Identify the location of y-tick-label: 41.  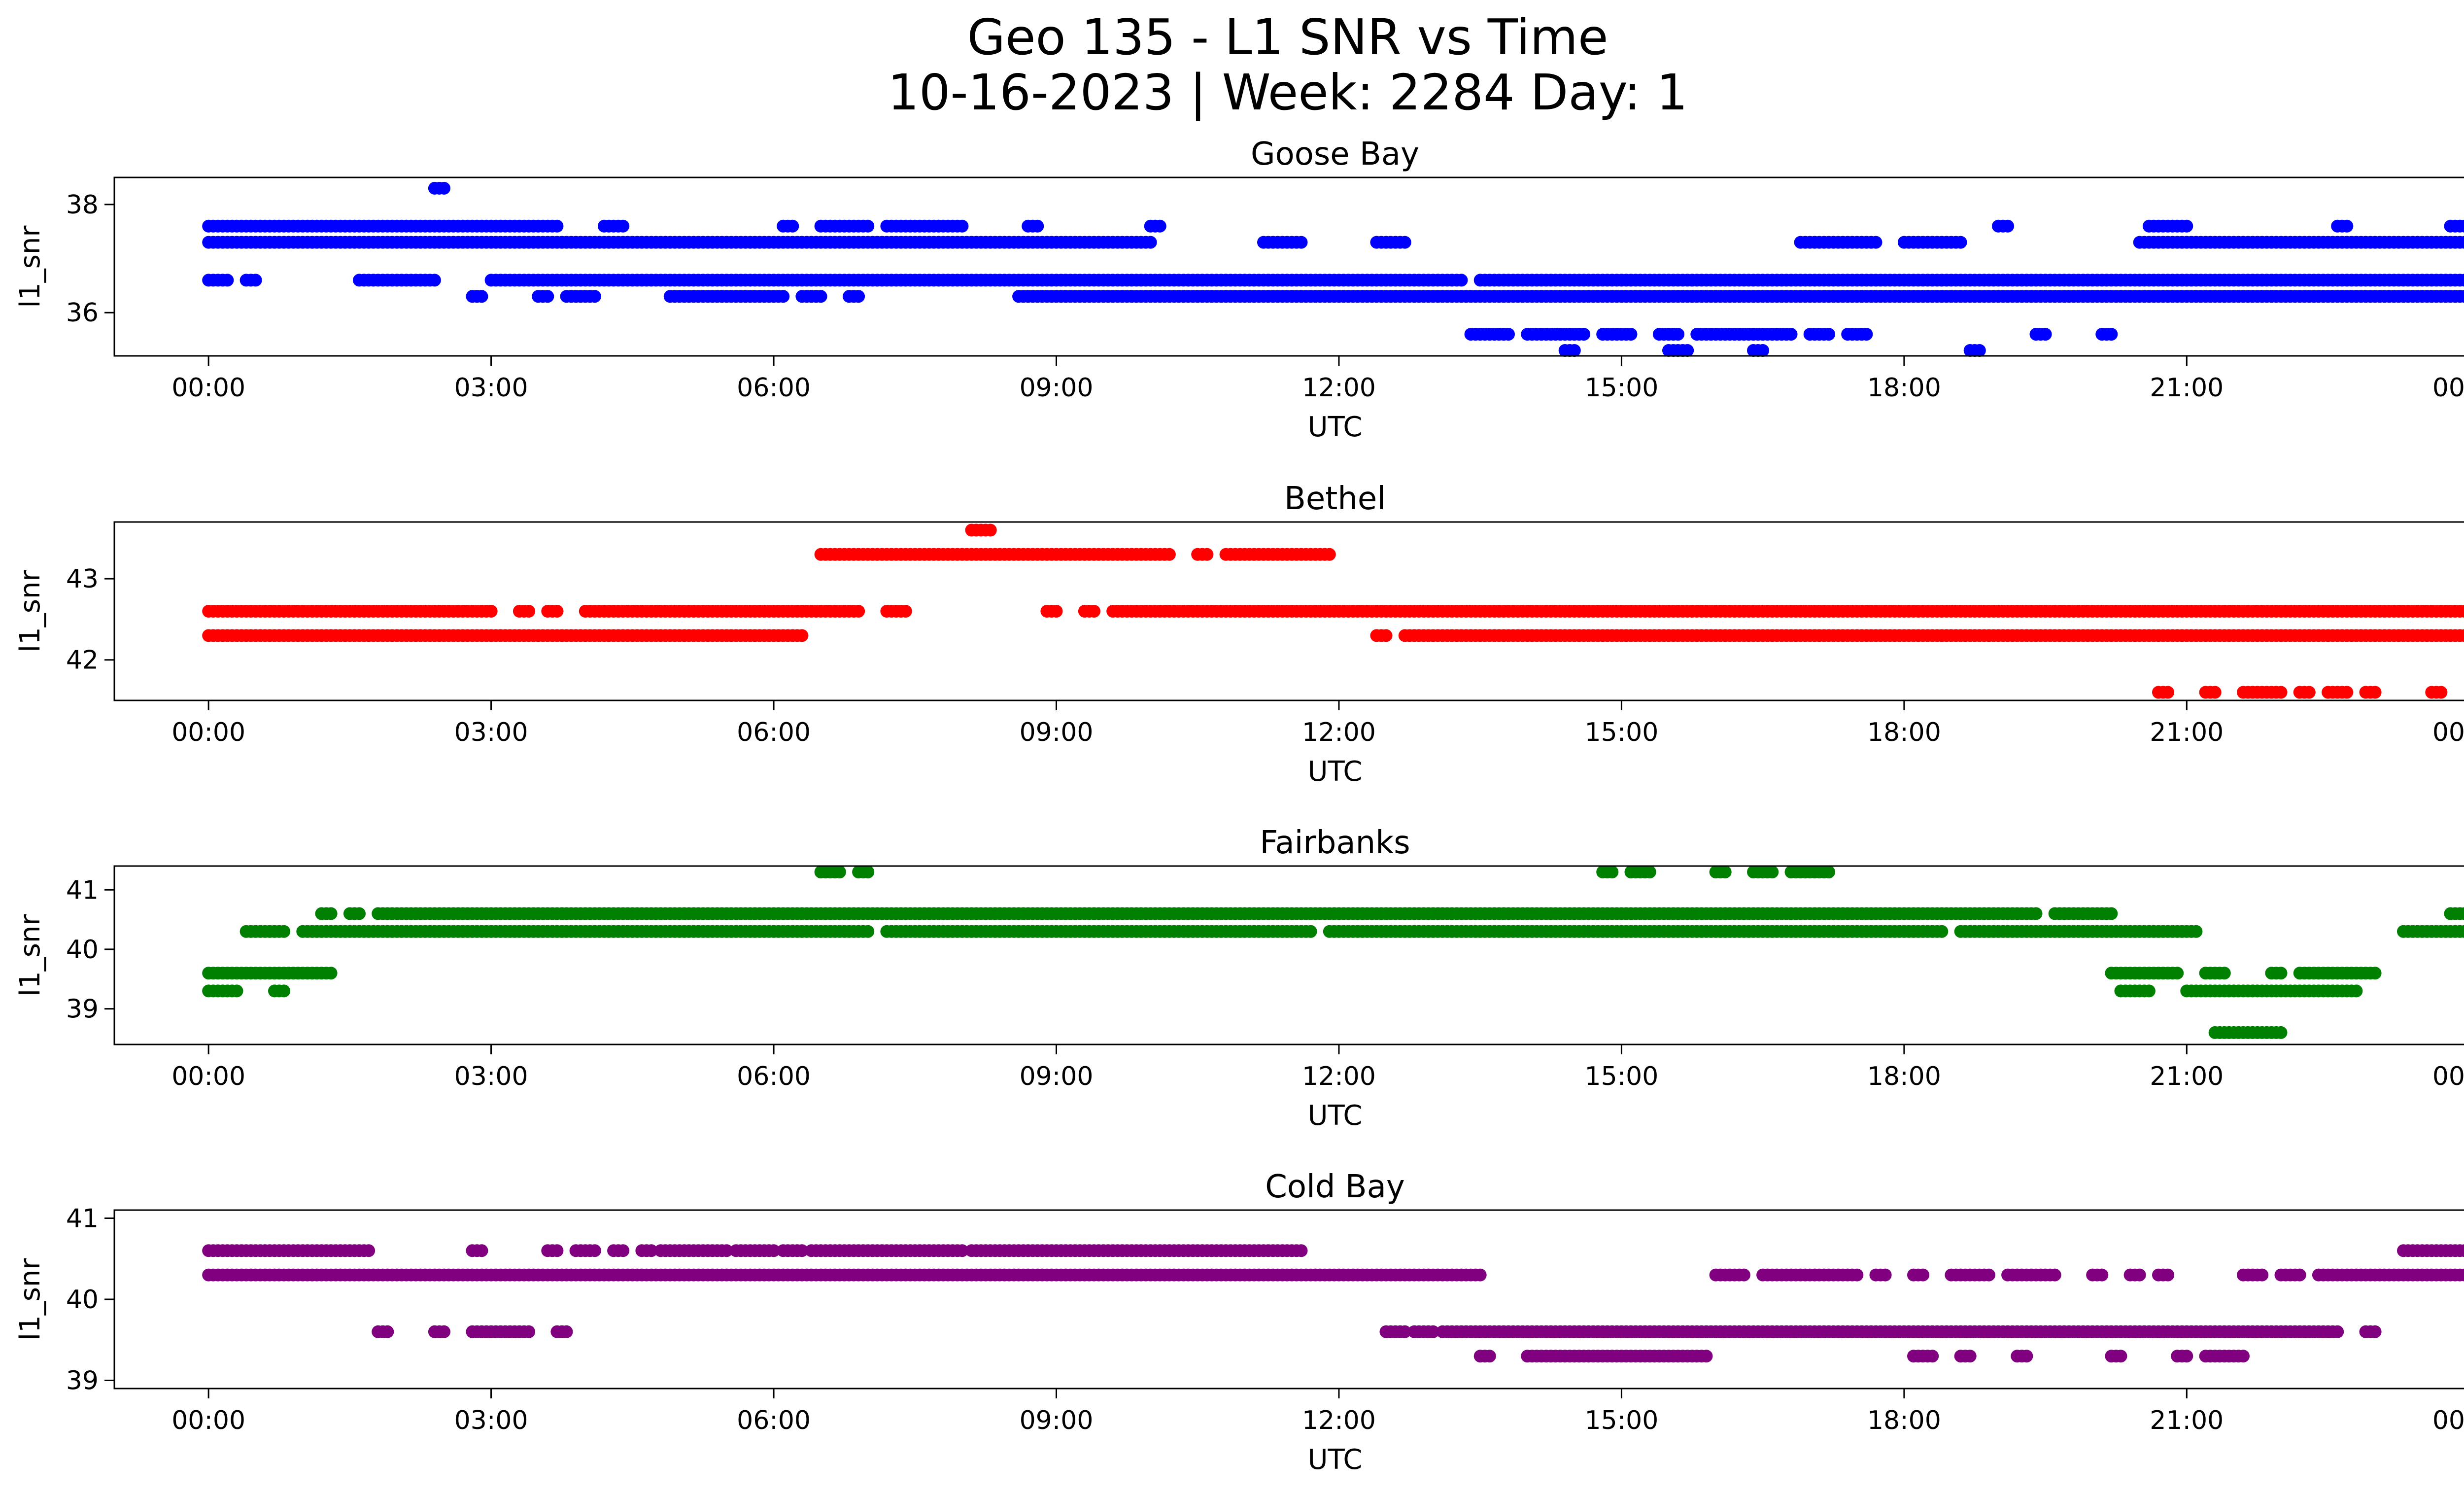
(82, 890).